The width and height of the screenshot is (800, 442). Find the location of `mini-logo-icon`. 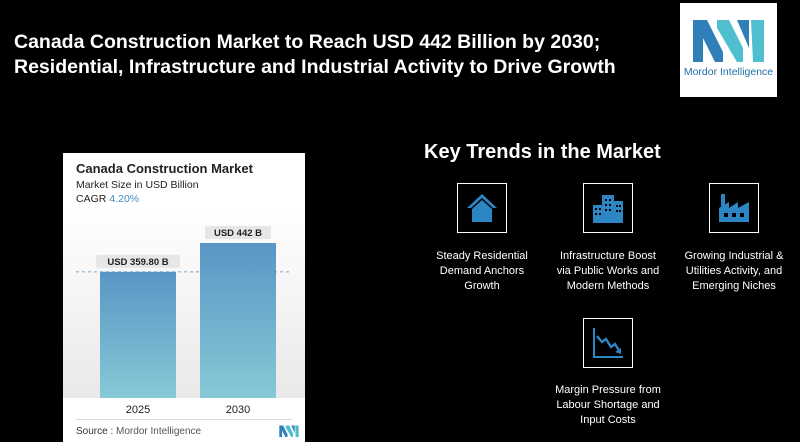

mini-logo-icon is located at coordinates (289, 431).